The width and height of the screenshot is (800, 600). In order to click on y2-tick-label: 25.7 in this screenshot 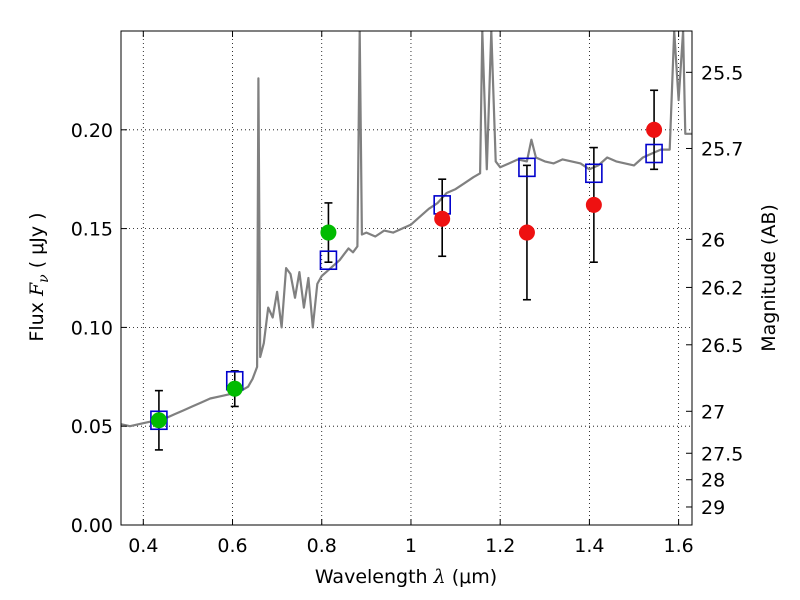, I will do `click(722, 149)`.